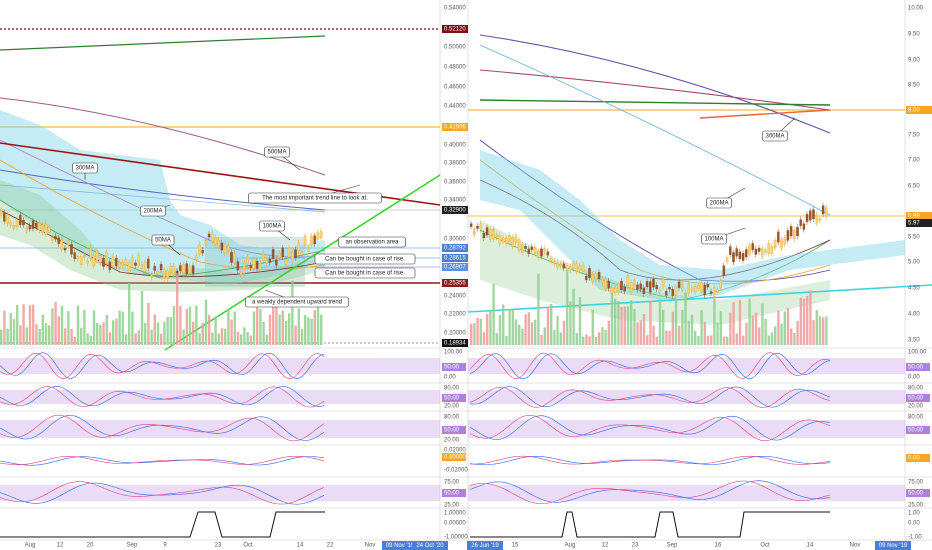 This screenshot has width=932, height=550. I want to click on time-axis-label: 14, so click(300, 546).